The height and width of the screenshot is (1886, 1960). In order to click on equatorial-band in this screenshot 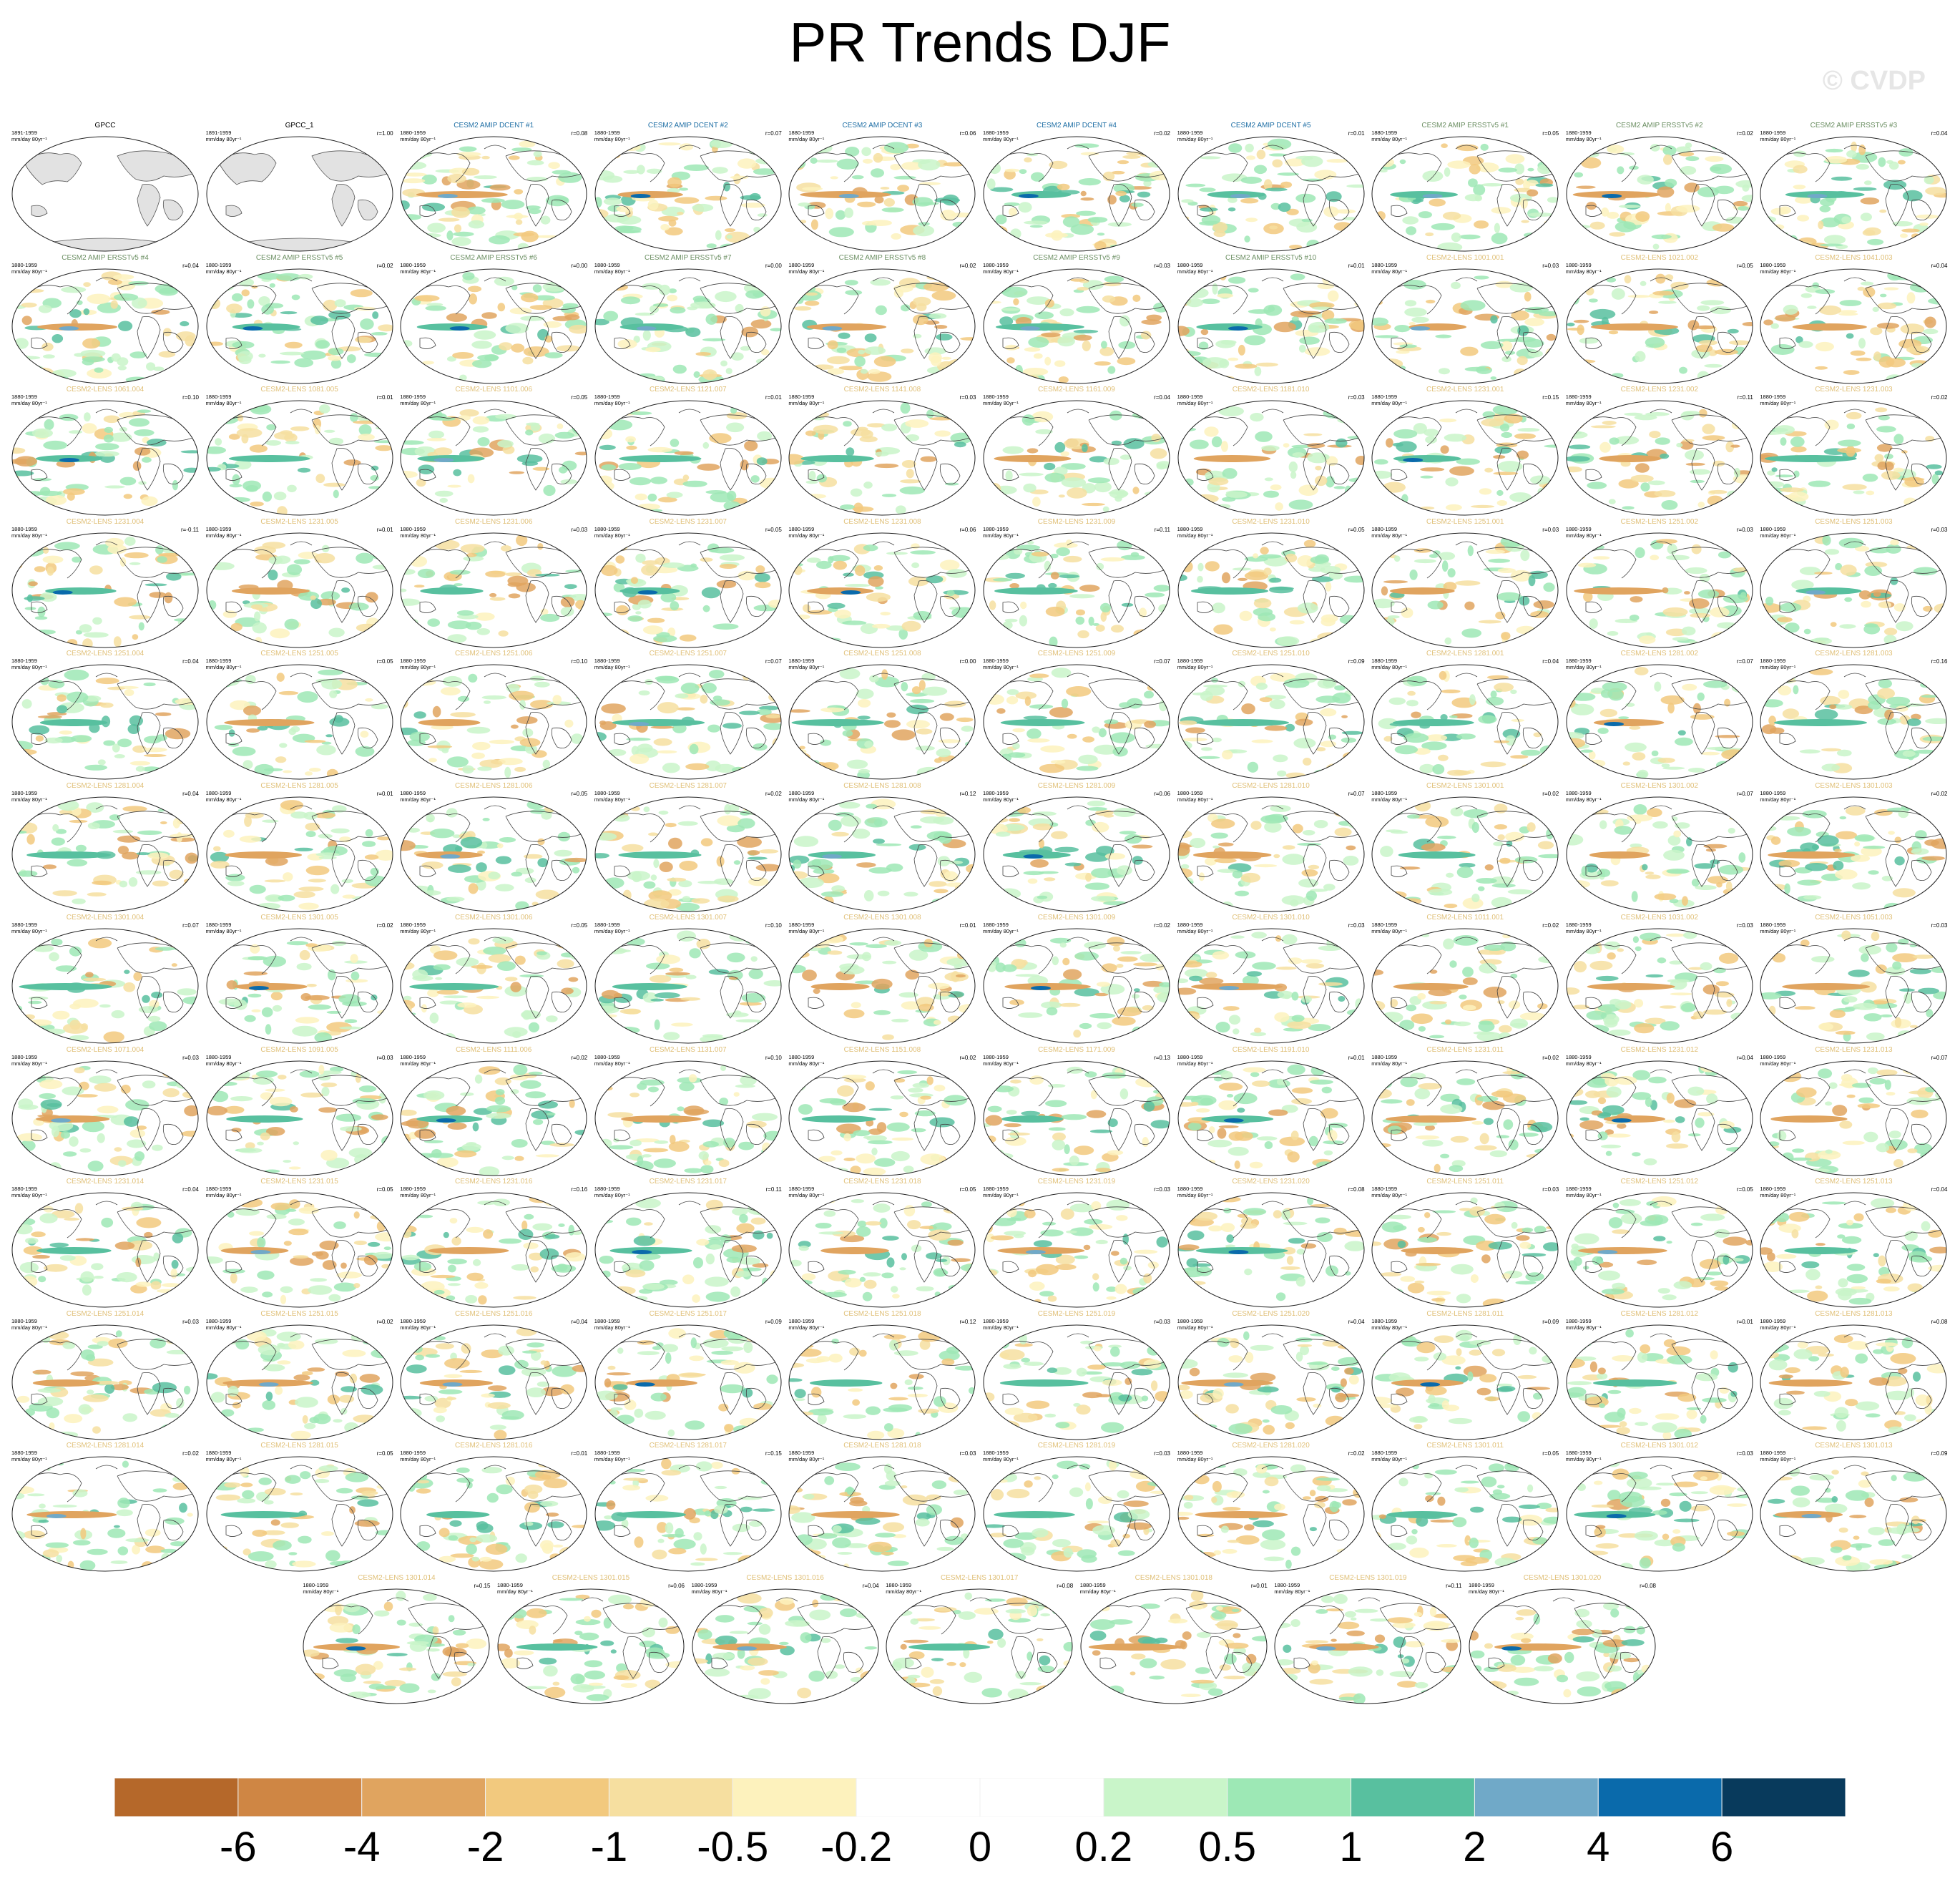, I will do `click(1821, 722)`.